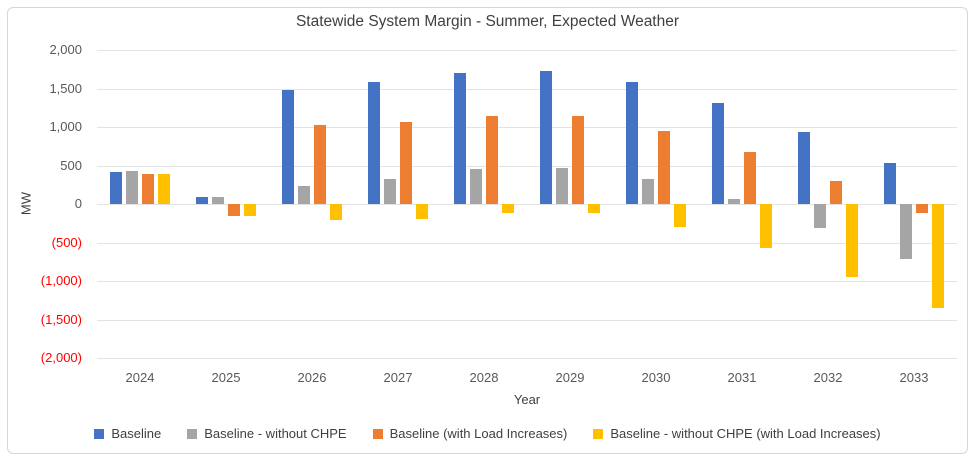 Image resolution: width=975 pixels, height=460 pixels. I want to click on y-tick-label: (2,000), so click(61, 357).